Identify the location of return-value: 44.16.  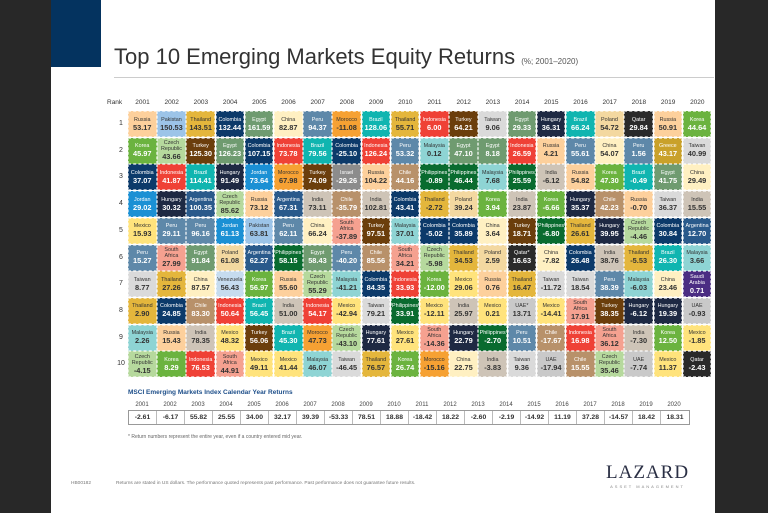
(405, 180).